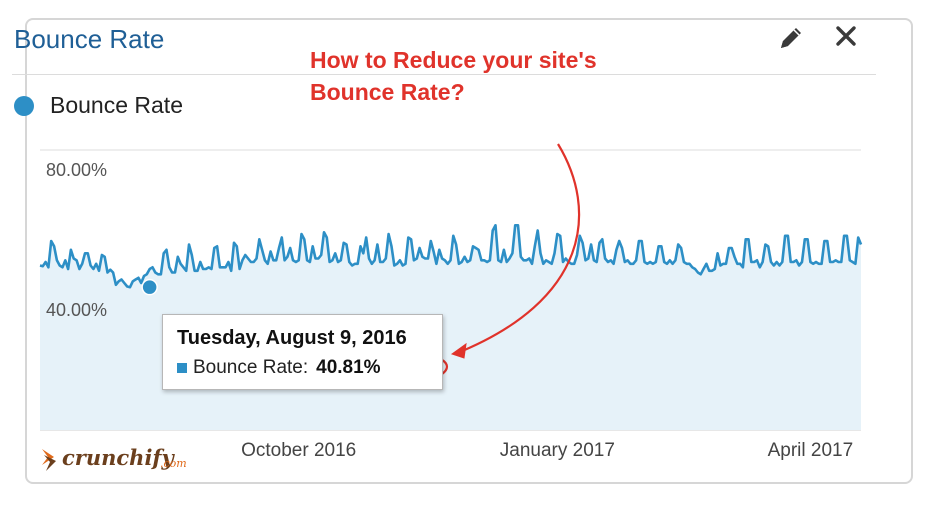 Image resolution: width=936 pixels, height=506 pixels. I want to click on annotation-callout: How to Reduce your site's Bounce Rate?, so click(520, 76).